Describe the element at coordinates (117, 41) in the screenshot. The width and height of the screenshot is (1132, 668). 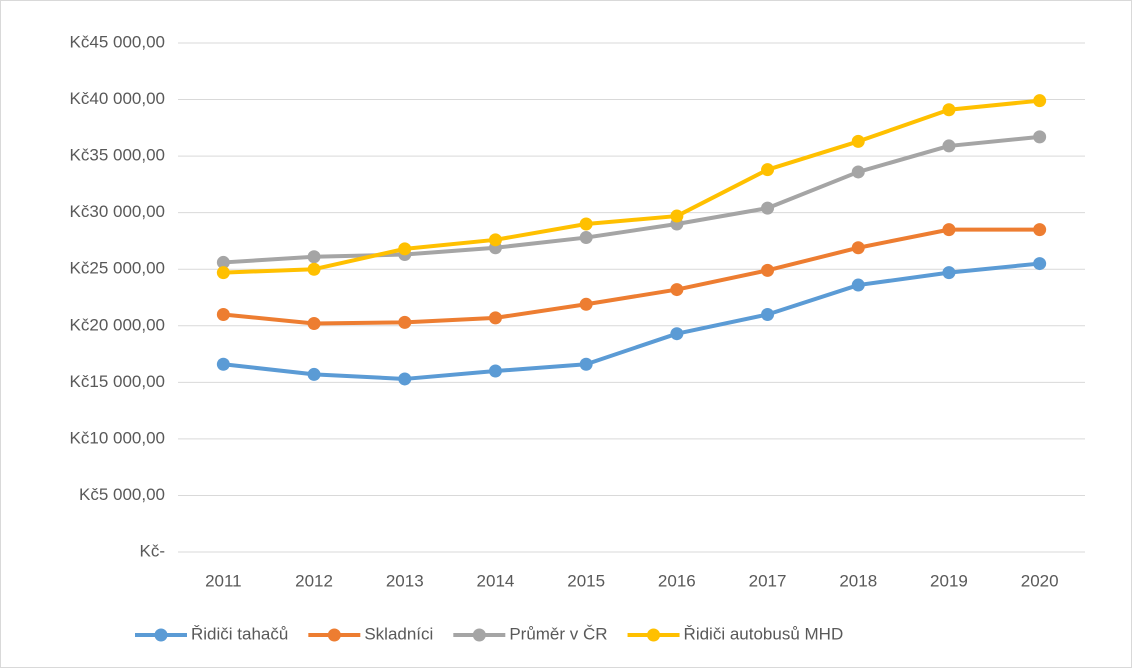
I see `y-tick-label: Kč45 000,00` at that location.